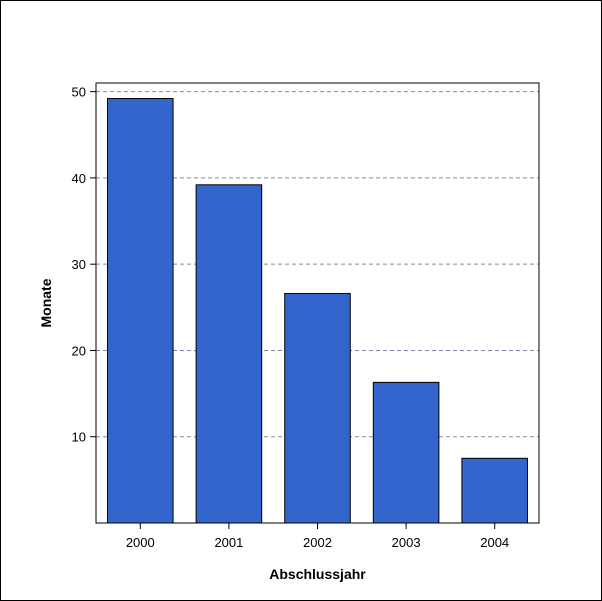  I want to click on bar-2004, so click(494, 490).